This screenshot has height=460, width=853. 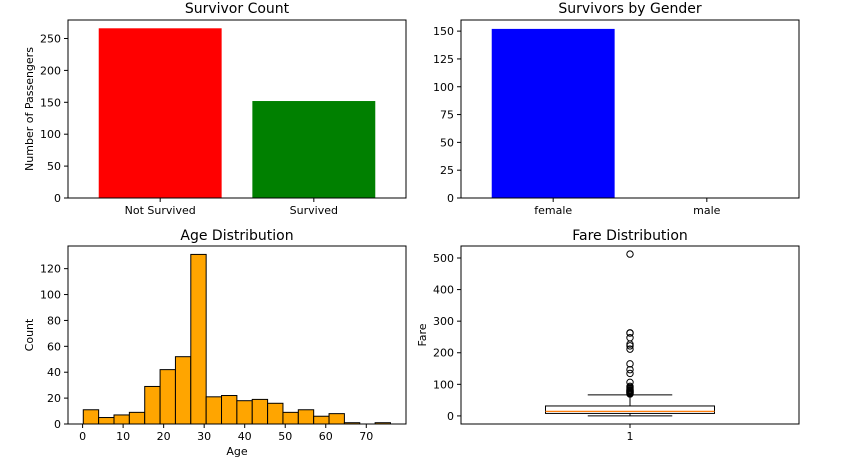 I want to click on x-tick-label: 40, so click(x=245, y=436).